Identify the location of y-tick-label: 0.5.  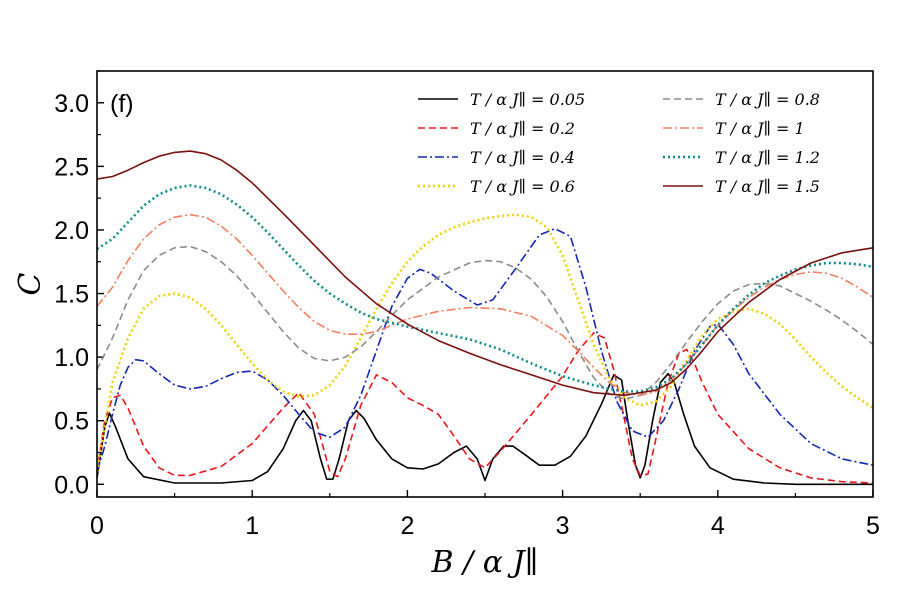
(71, 422).